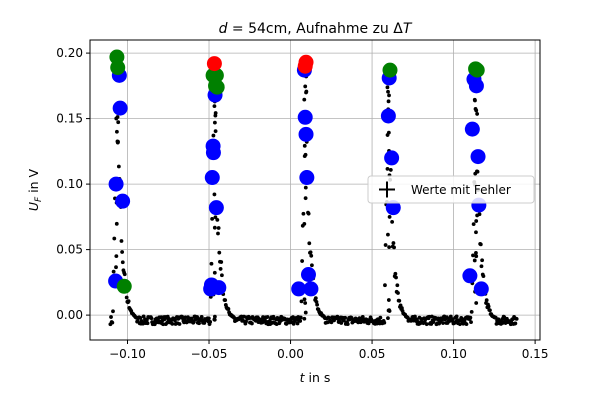 The height and width of the screenshot is (400, 600). What do you see at coordinates (209, 354) in the screenshot?
I see `x-tick-label: −0.05` at bounding box center [209, 354].